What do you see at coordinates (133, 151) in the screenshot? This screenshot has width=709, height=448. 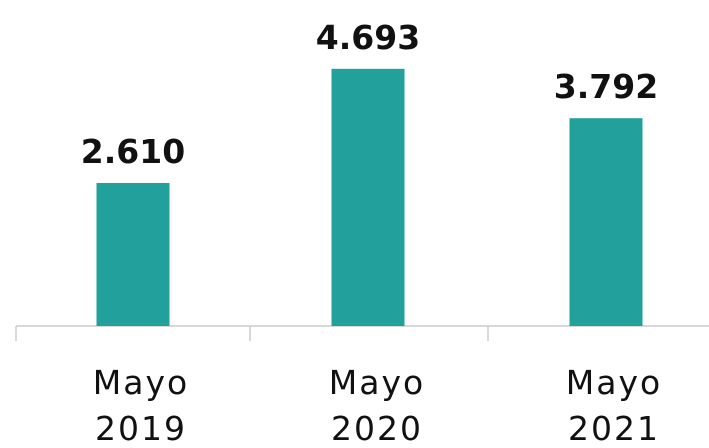 I see `value-label: 2.610` at bounding box center [133, 151].